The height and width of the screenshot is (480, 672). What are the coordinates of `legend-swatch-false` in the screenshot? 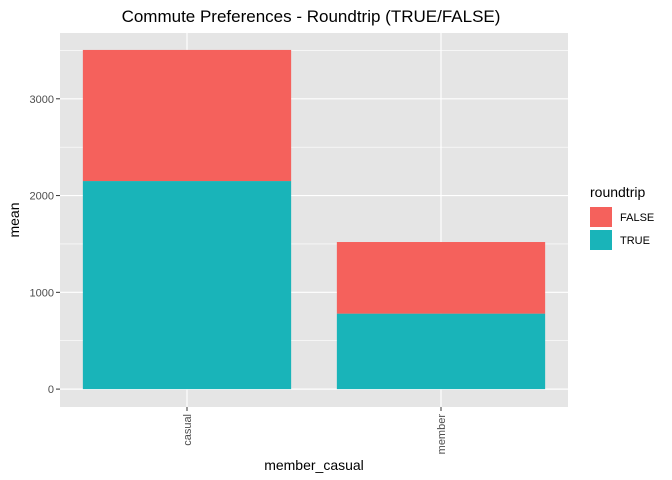 It's located at (601, 217).